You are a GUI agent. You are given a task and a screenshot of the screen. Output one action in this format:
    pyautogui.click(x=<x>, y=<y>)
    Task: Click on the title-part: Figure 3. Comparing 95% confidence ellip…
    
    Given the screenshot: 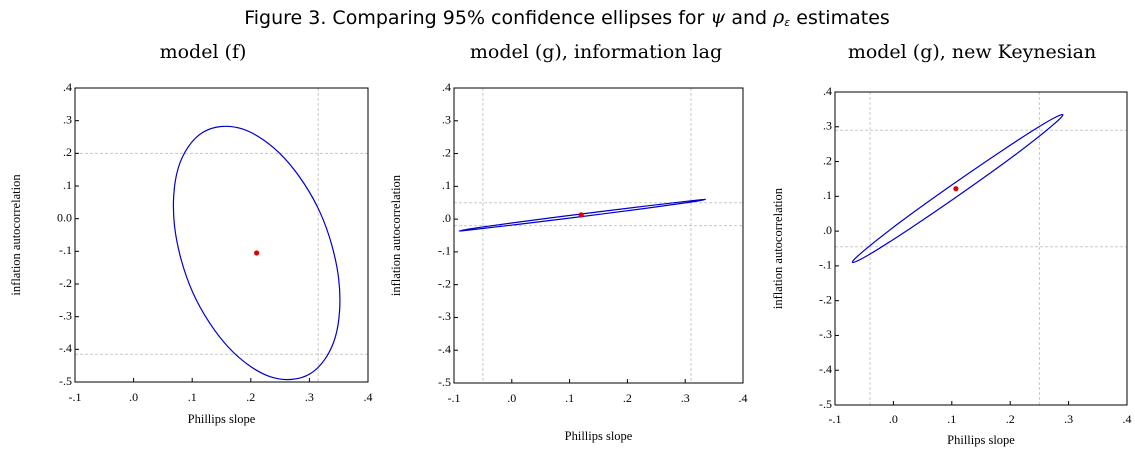 What is the action you would take?
    pyautogui.click(x=477, y=18)
    